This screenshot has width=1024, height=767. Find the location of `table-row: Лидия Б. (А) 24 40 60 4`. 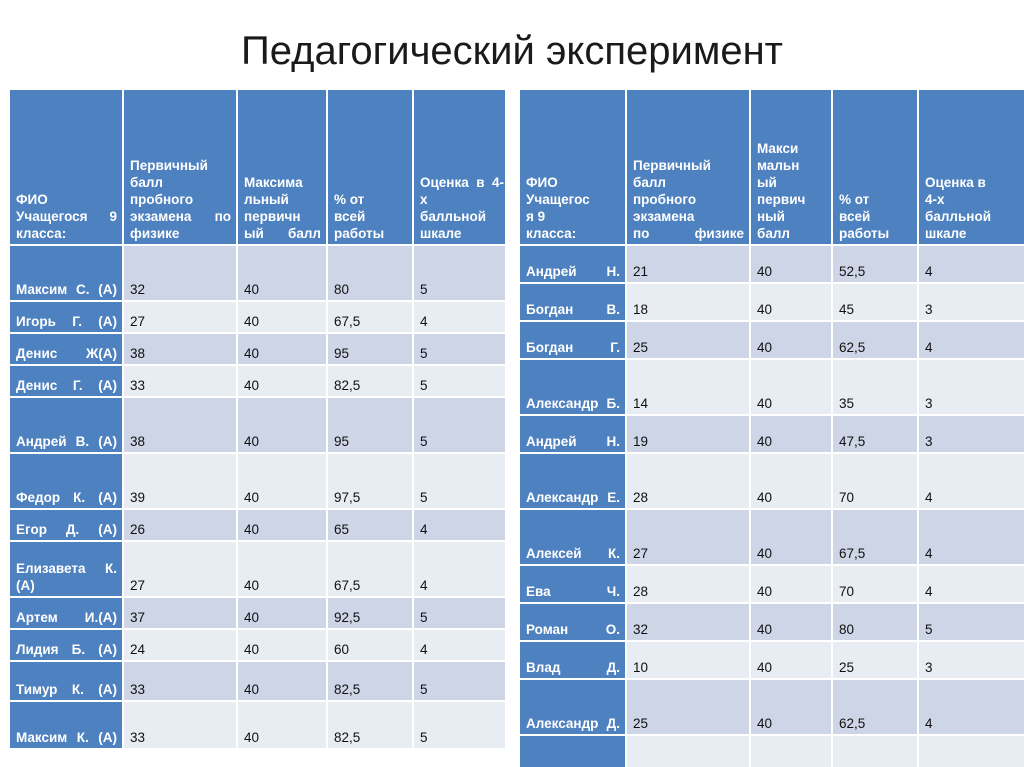

table-row: Лидия Б. (А) 24 40 60 4 is located at coordinates (257, 645).